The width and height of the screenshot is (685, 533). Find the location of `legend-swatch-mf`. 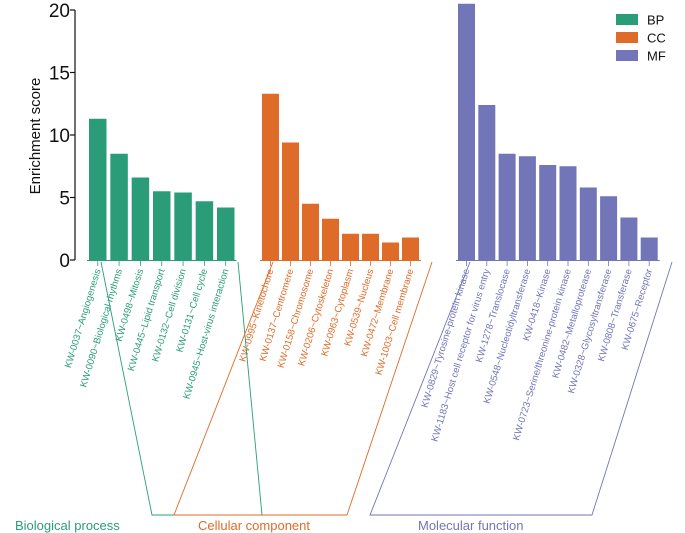

legend-swatch-mf is located at coordinates (627, 55).